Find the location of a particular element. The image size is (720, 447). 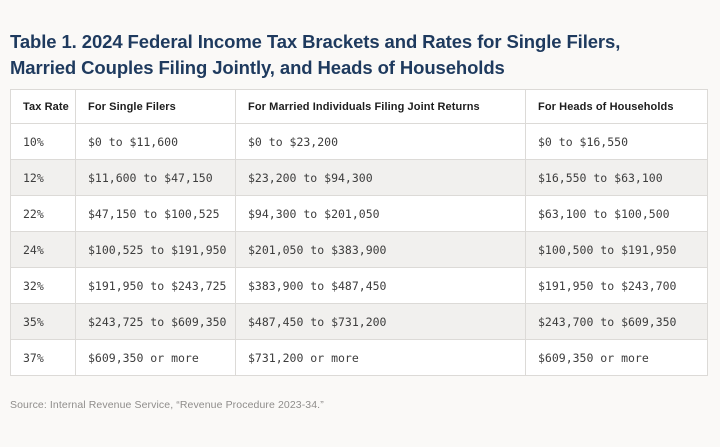

tax-rate-cell: 32% is located at coordinates (43, 285).